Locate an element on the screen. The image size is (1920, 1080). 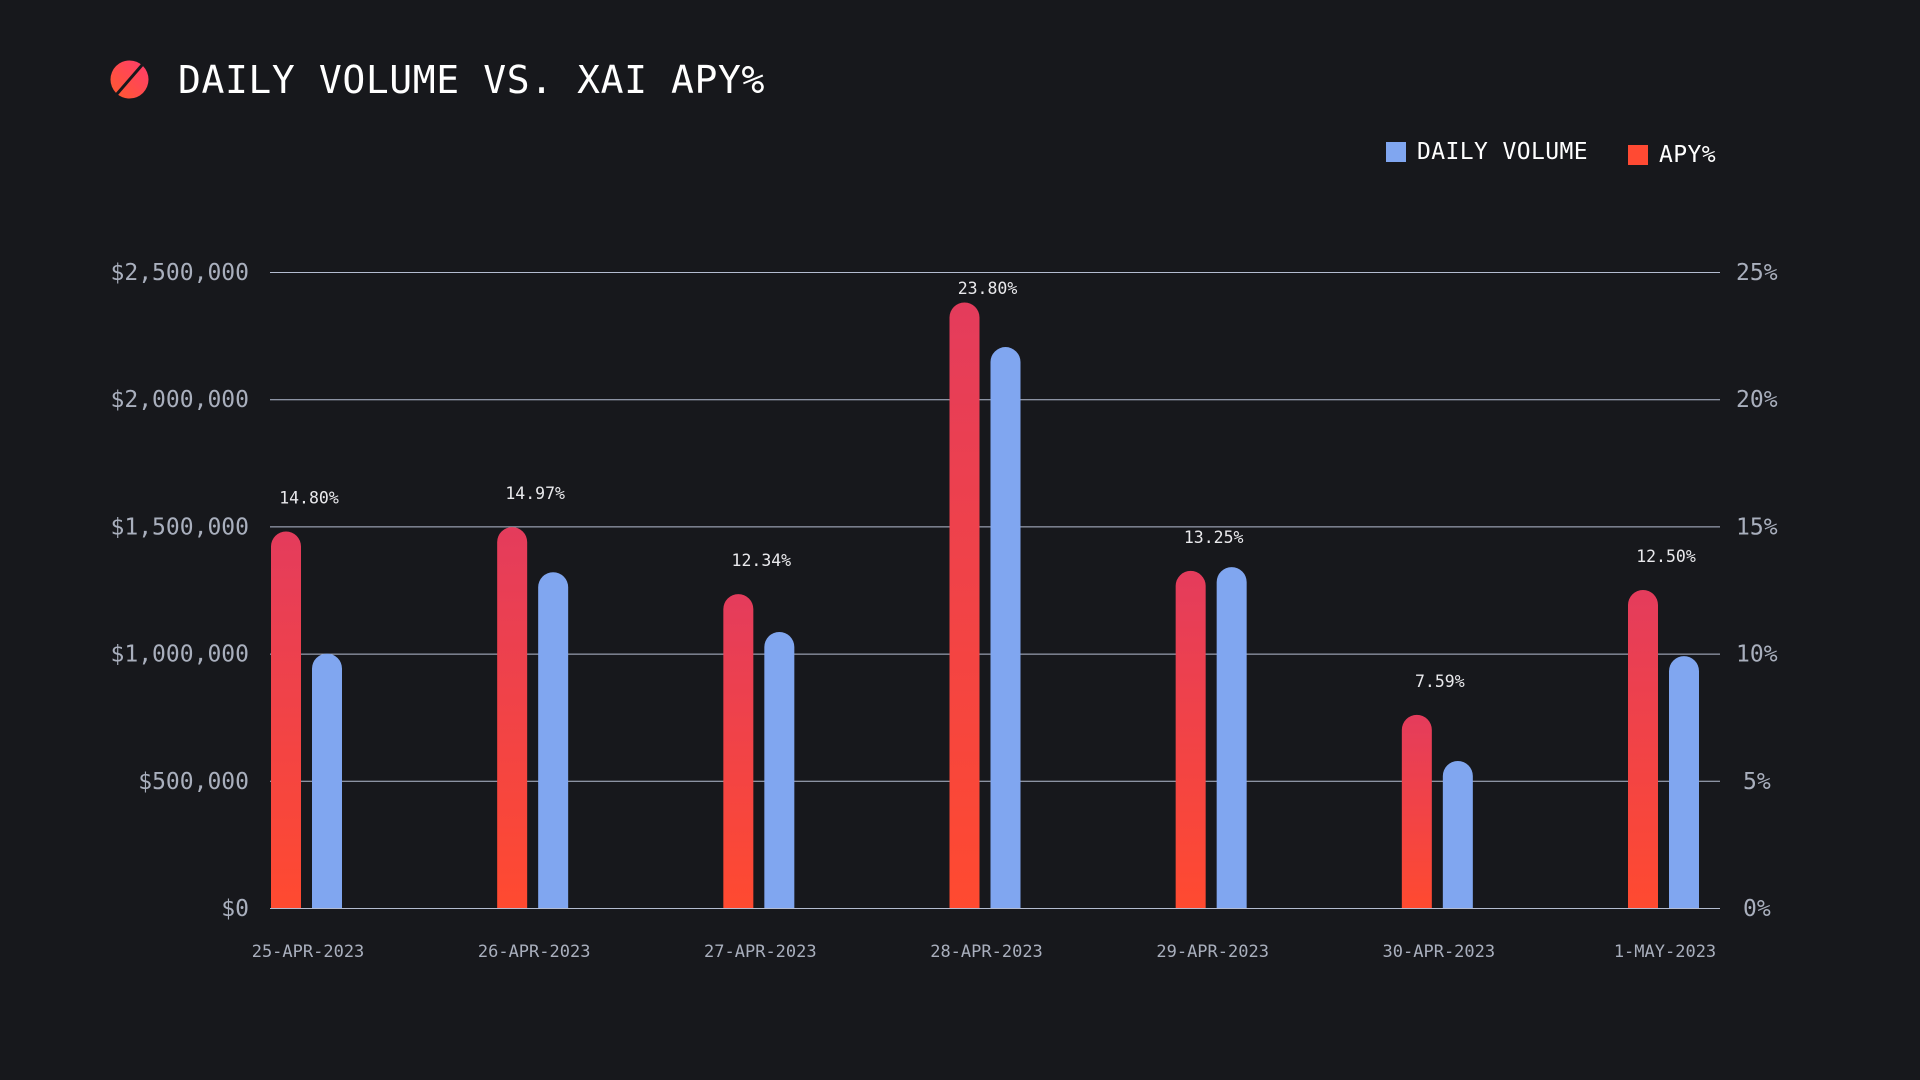
y-left-tick-label: $500,000 is located at coordinates (193, 782).